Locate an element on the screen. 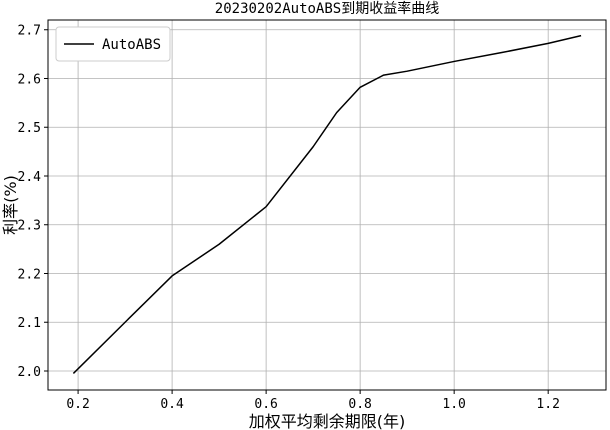 This screenshot has height=430, width=610. y-tick-label: 2.4 is located at coordinates (30, 177).